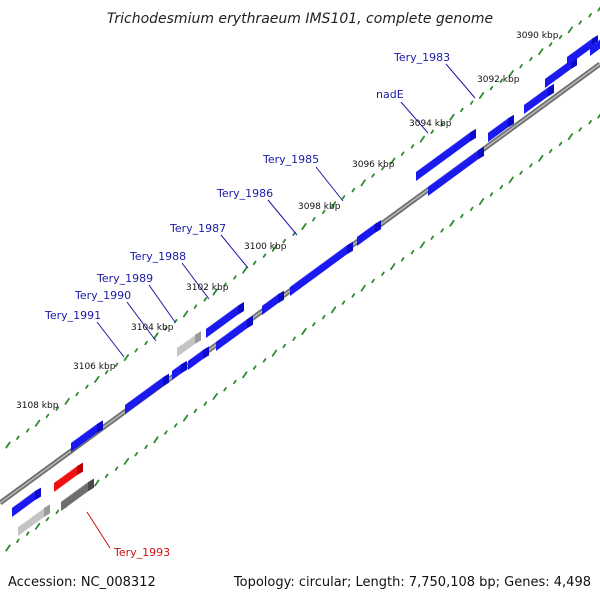  What do you see at coordinates (197, 228) in the screenshot?
I see `gene-label: Tery_1987` at bounding box center [197, 228].